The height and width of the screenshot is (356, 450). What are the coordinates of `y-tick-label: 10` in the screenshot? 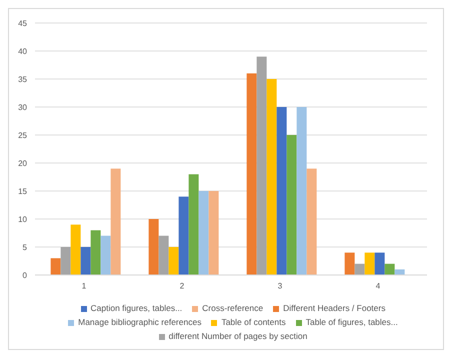 It's located at (23, 219).